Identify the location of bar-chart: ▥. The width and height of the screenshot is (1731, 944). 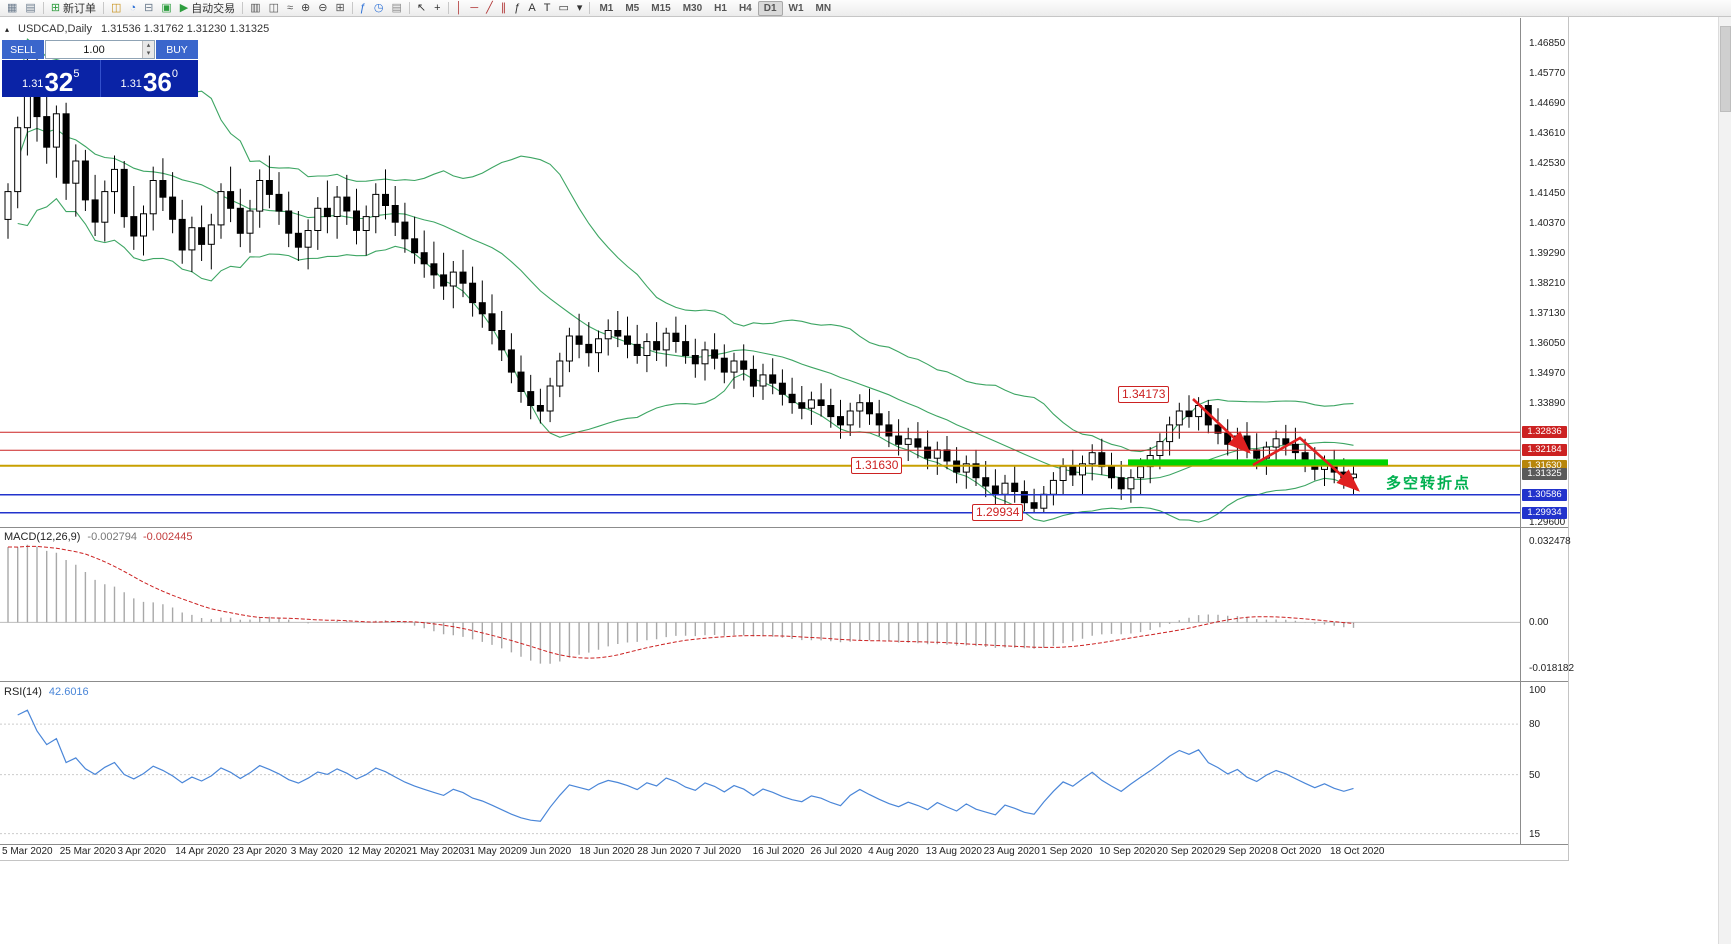
(255, 8).